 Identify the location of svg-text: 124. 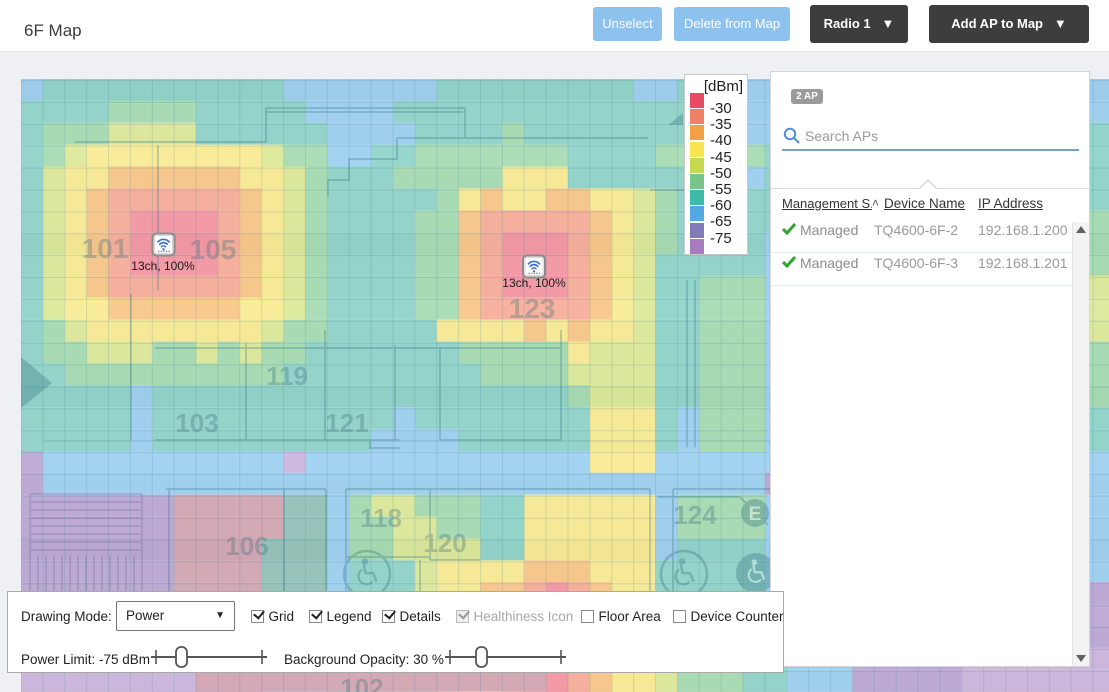
(695, 515).